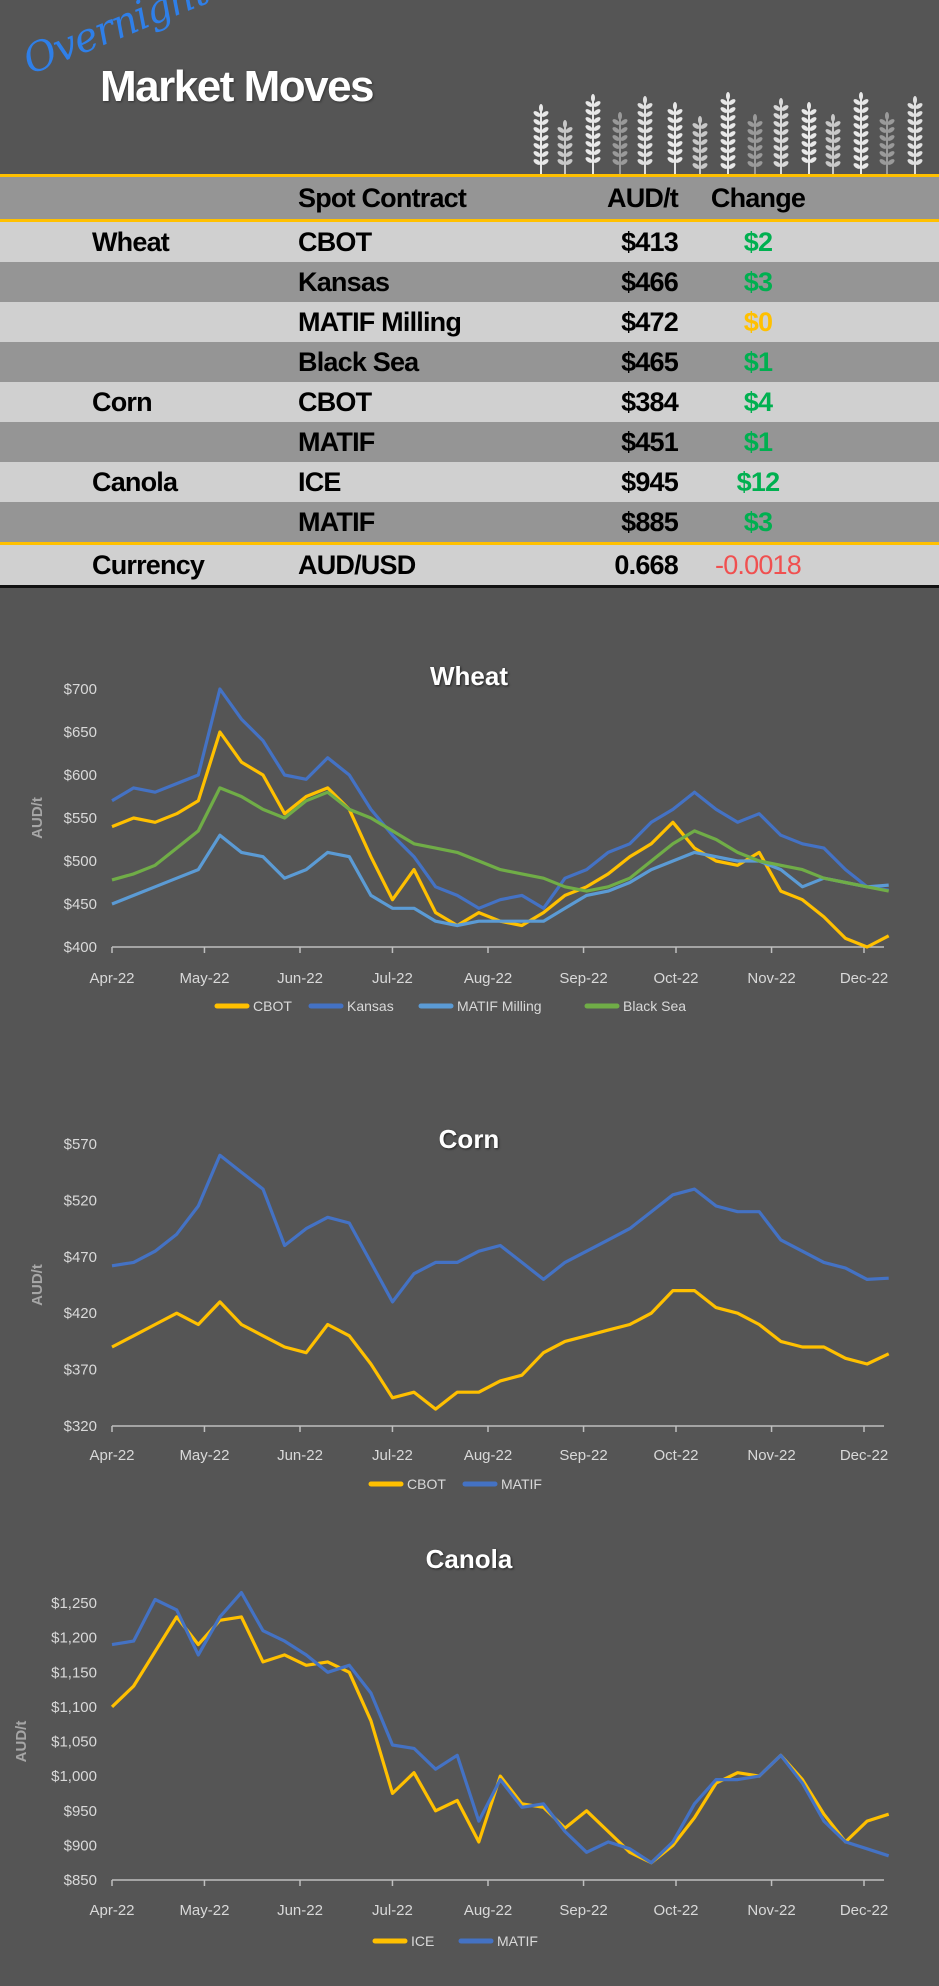 This screenshot has width=939, height=1986. I want to click on y-tick-label: $570, so click(80, 1144).